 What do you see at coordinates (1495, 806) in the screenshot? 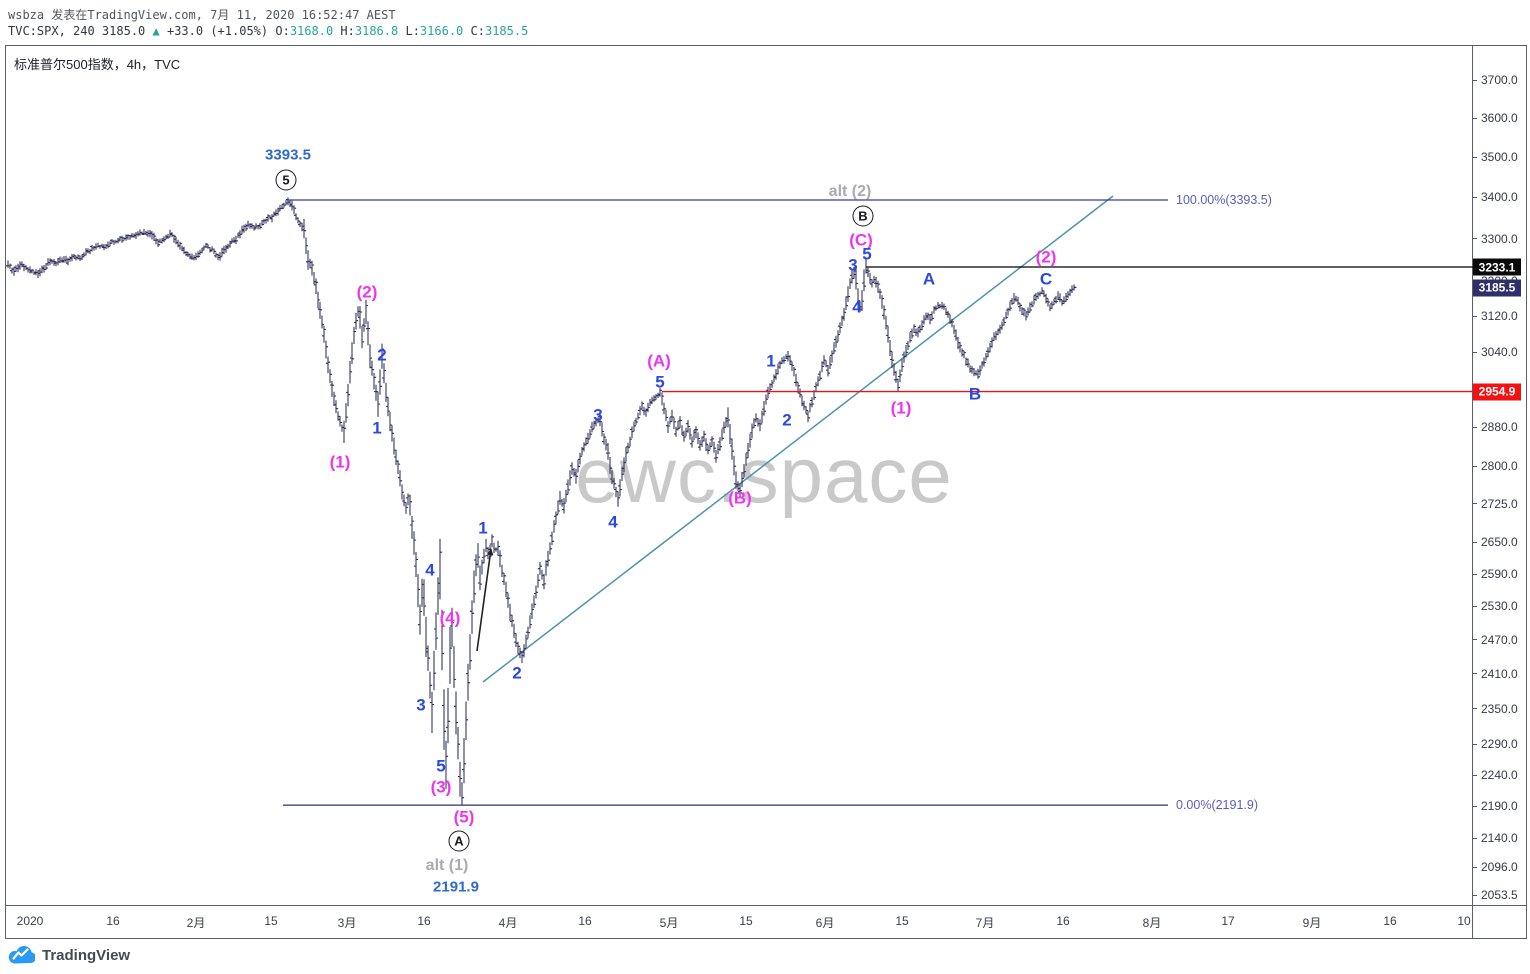
I see `price-tick: 2190.0` at bounding box center [1495, 806].